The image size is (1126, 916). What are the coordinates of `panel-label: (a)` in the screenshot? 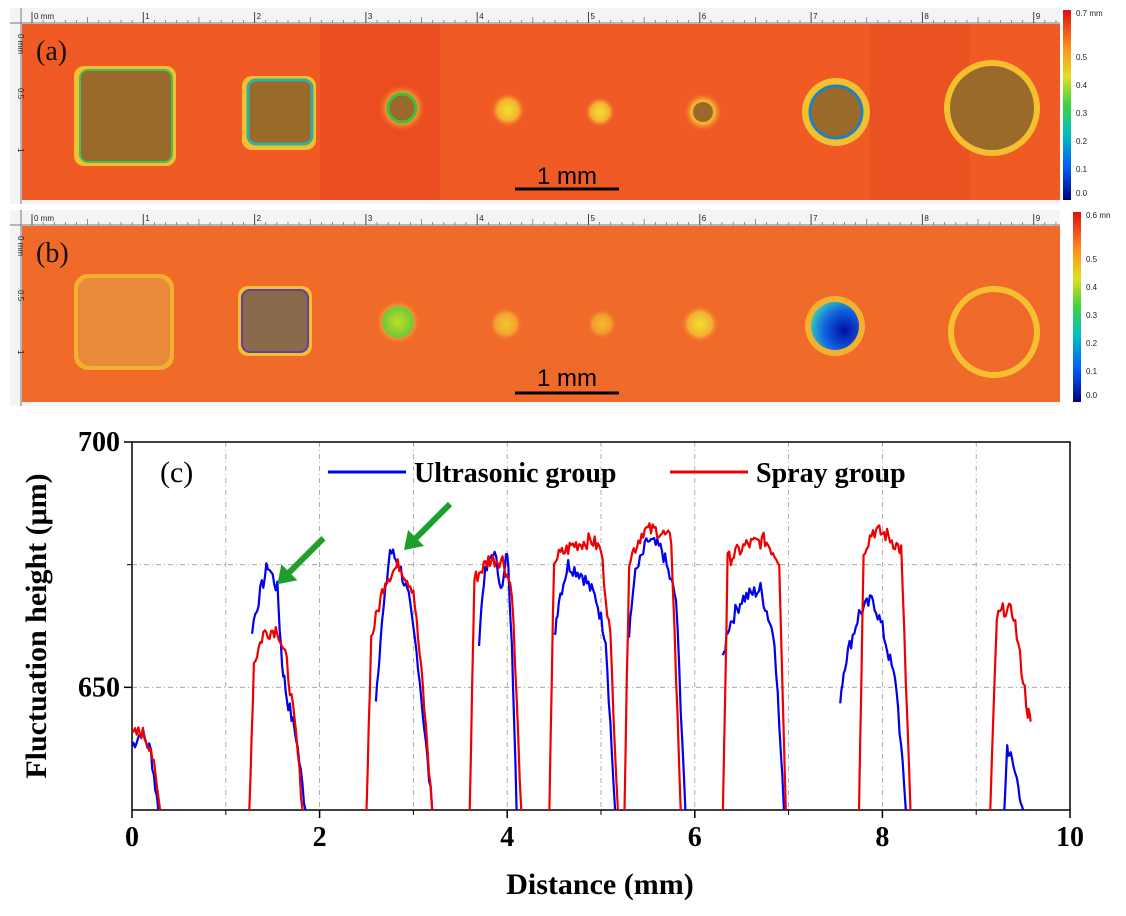 It's located at (51, 51).